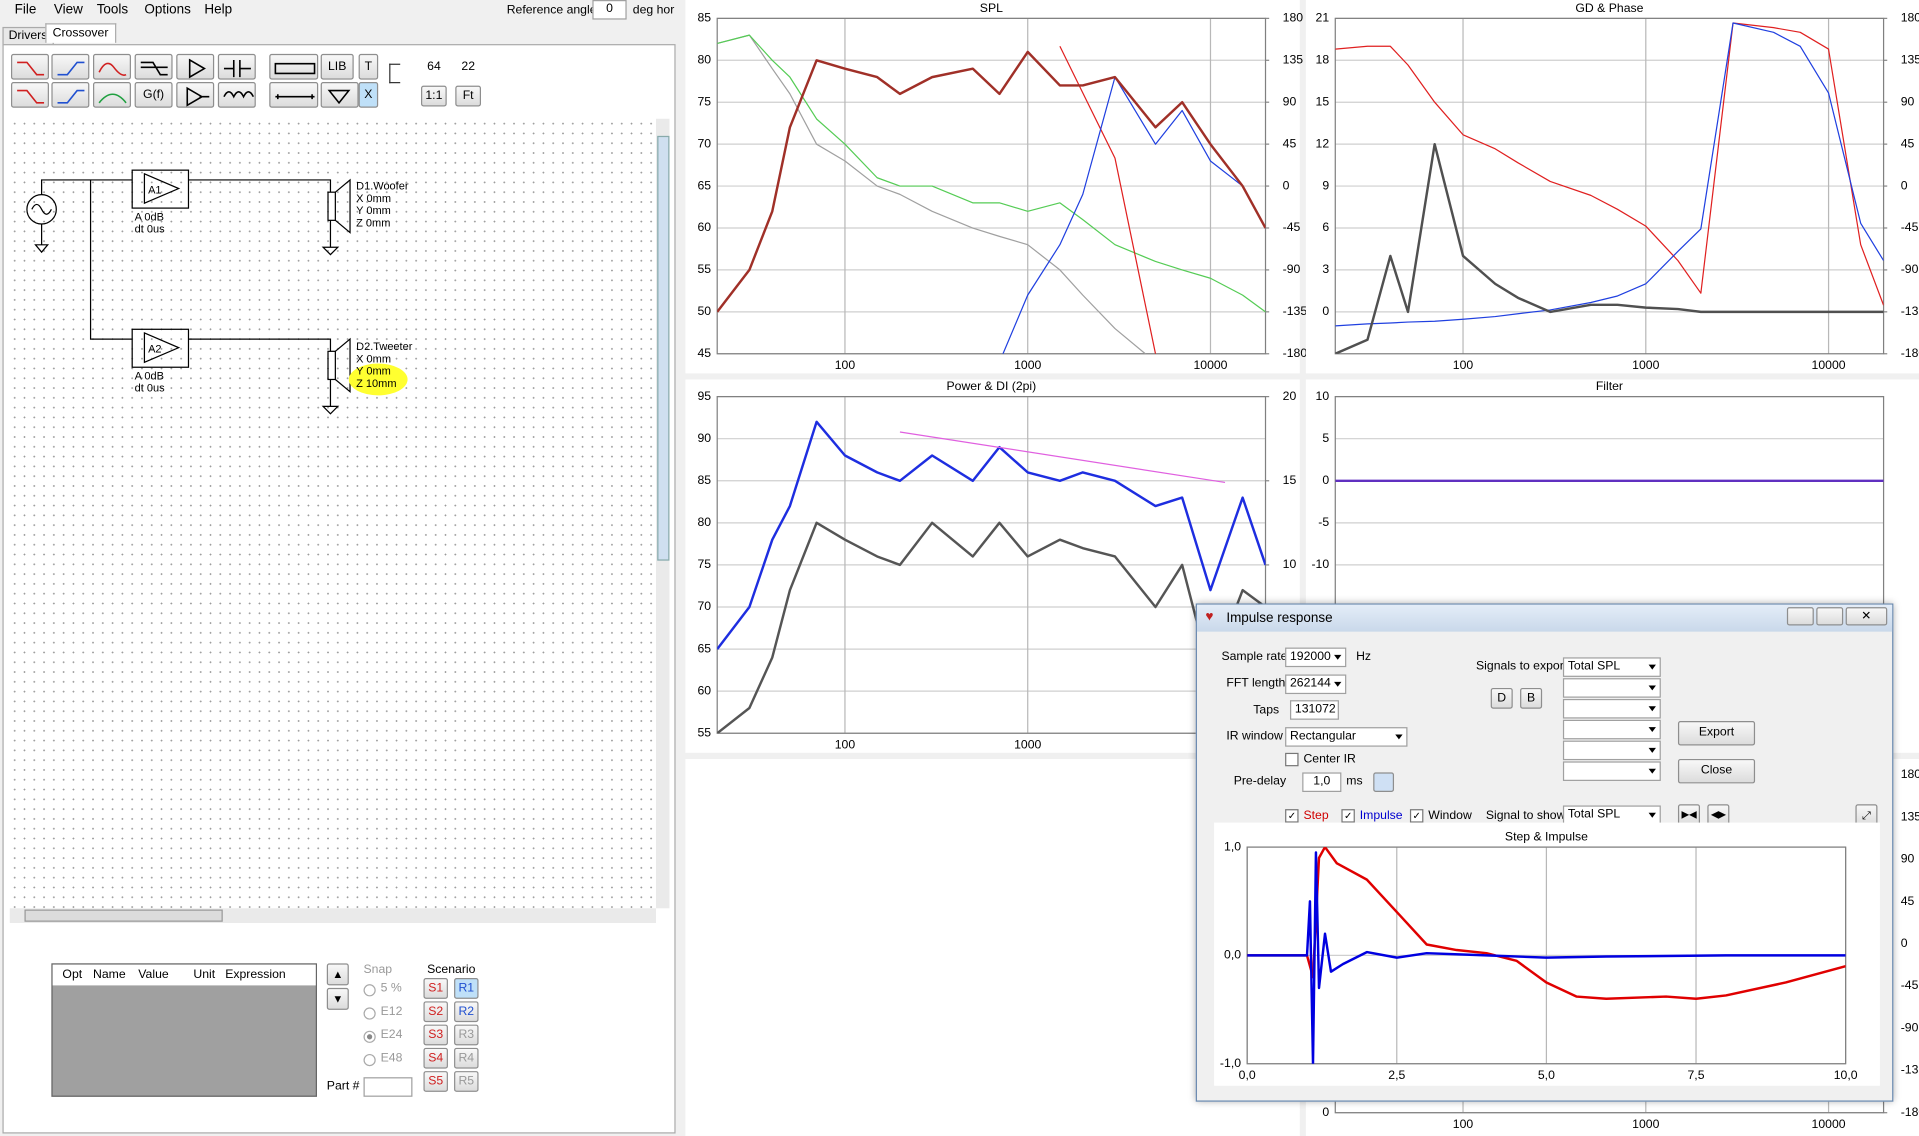 The image size is (1919, 1136). Describe the element at coordinates (704, 101) in the screenshot. I see `y-tick-label: 75` at that location.